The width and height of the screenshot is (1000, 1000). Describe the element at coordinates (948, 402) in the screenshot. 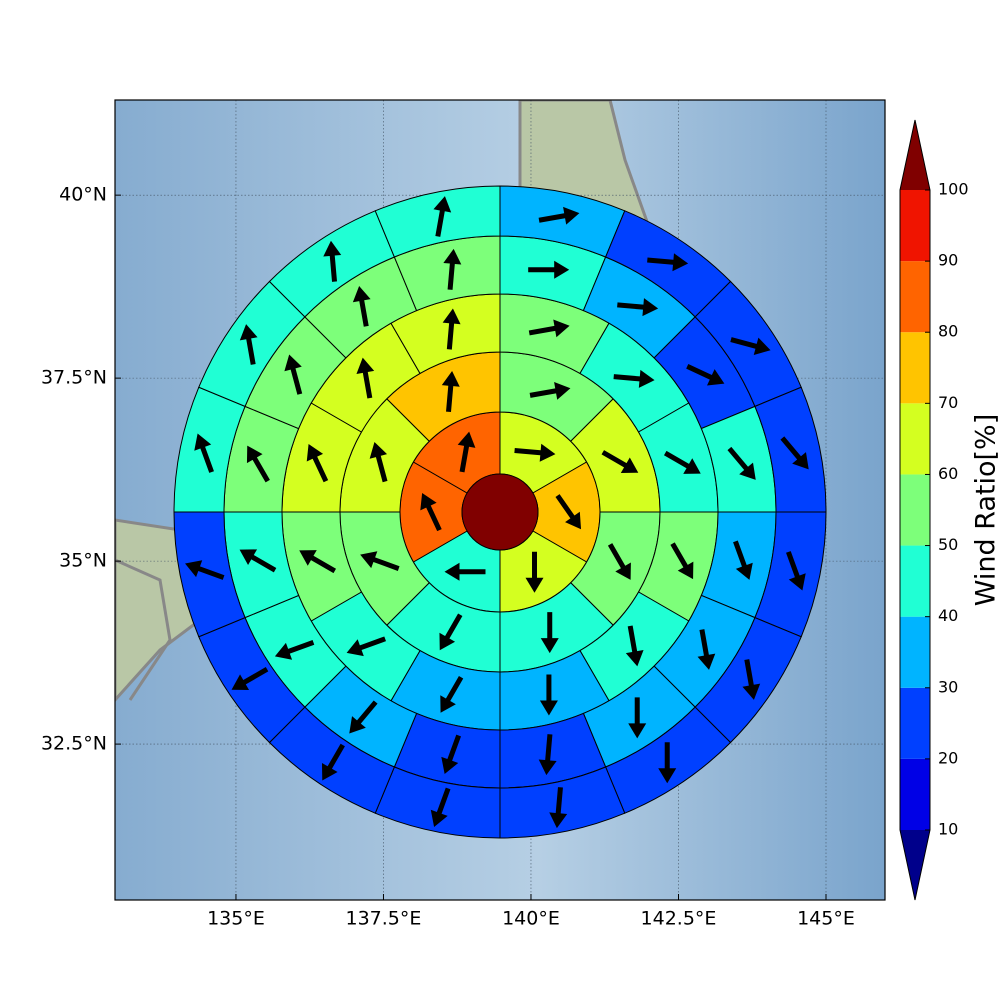

I see `colorbar-tick-label: 70` at that location.